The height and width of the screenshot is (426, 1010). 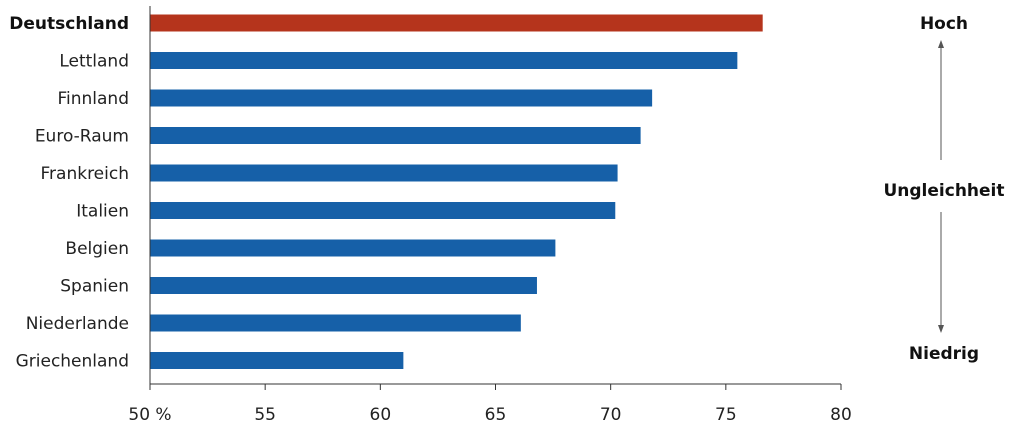 I want to click on scale-middle-label: Ungleichheit, so click(x=943, y=191).